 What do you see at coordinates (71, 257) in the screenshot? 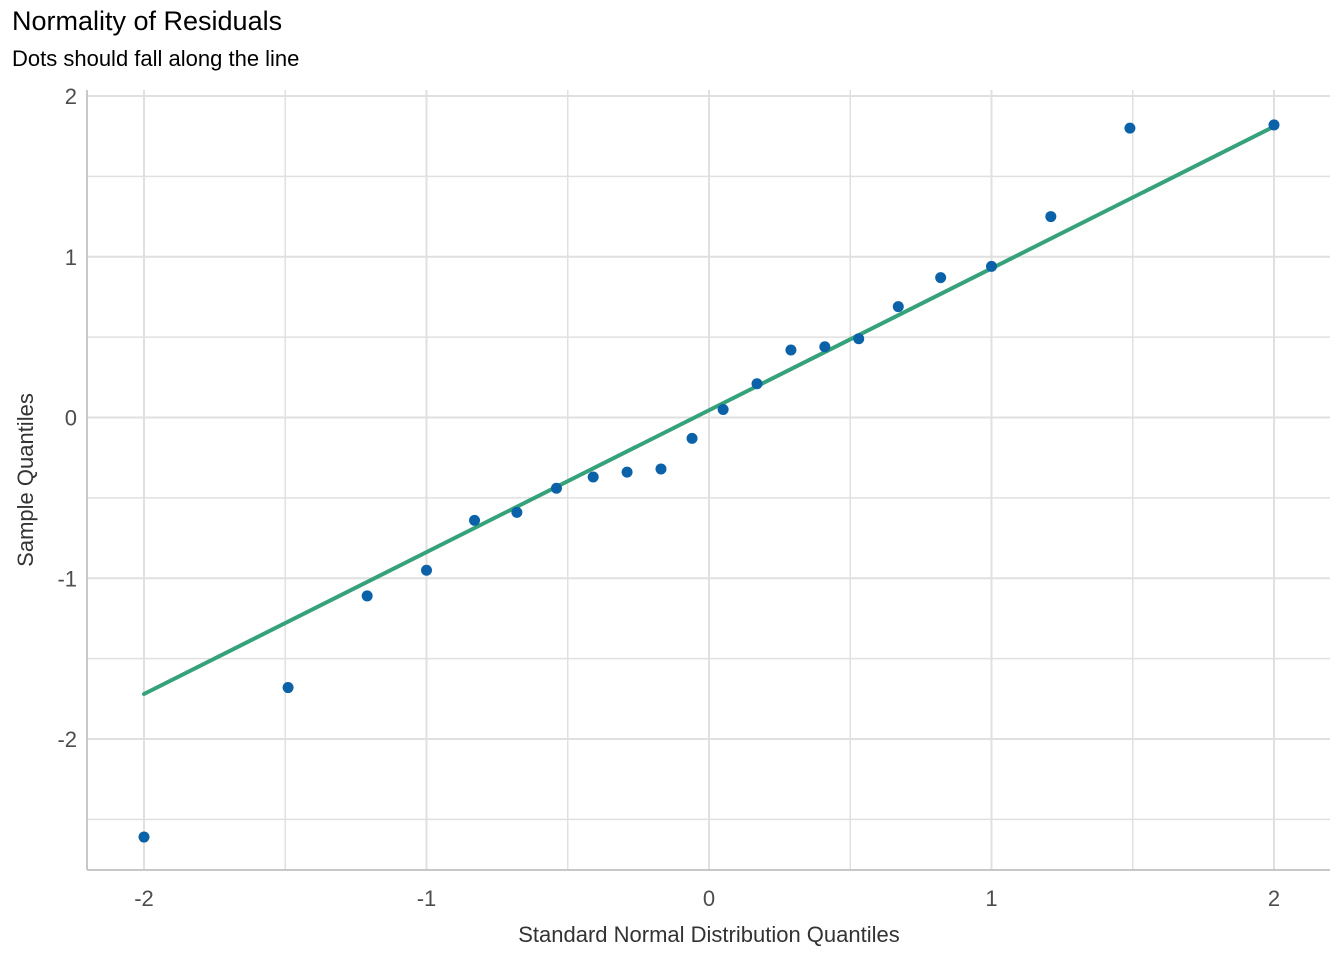
I see `y-tick-label: 1` at bounding box center [71, 257].